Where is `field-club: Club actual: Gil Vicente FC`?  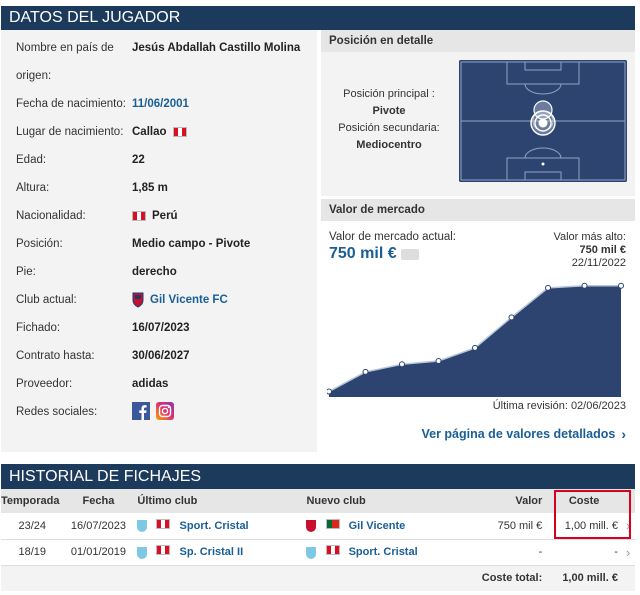 field-club: Club actual: Gil Vicente FC is located at coordinates (164, 300).